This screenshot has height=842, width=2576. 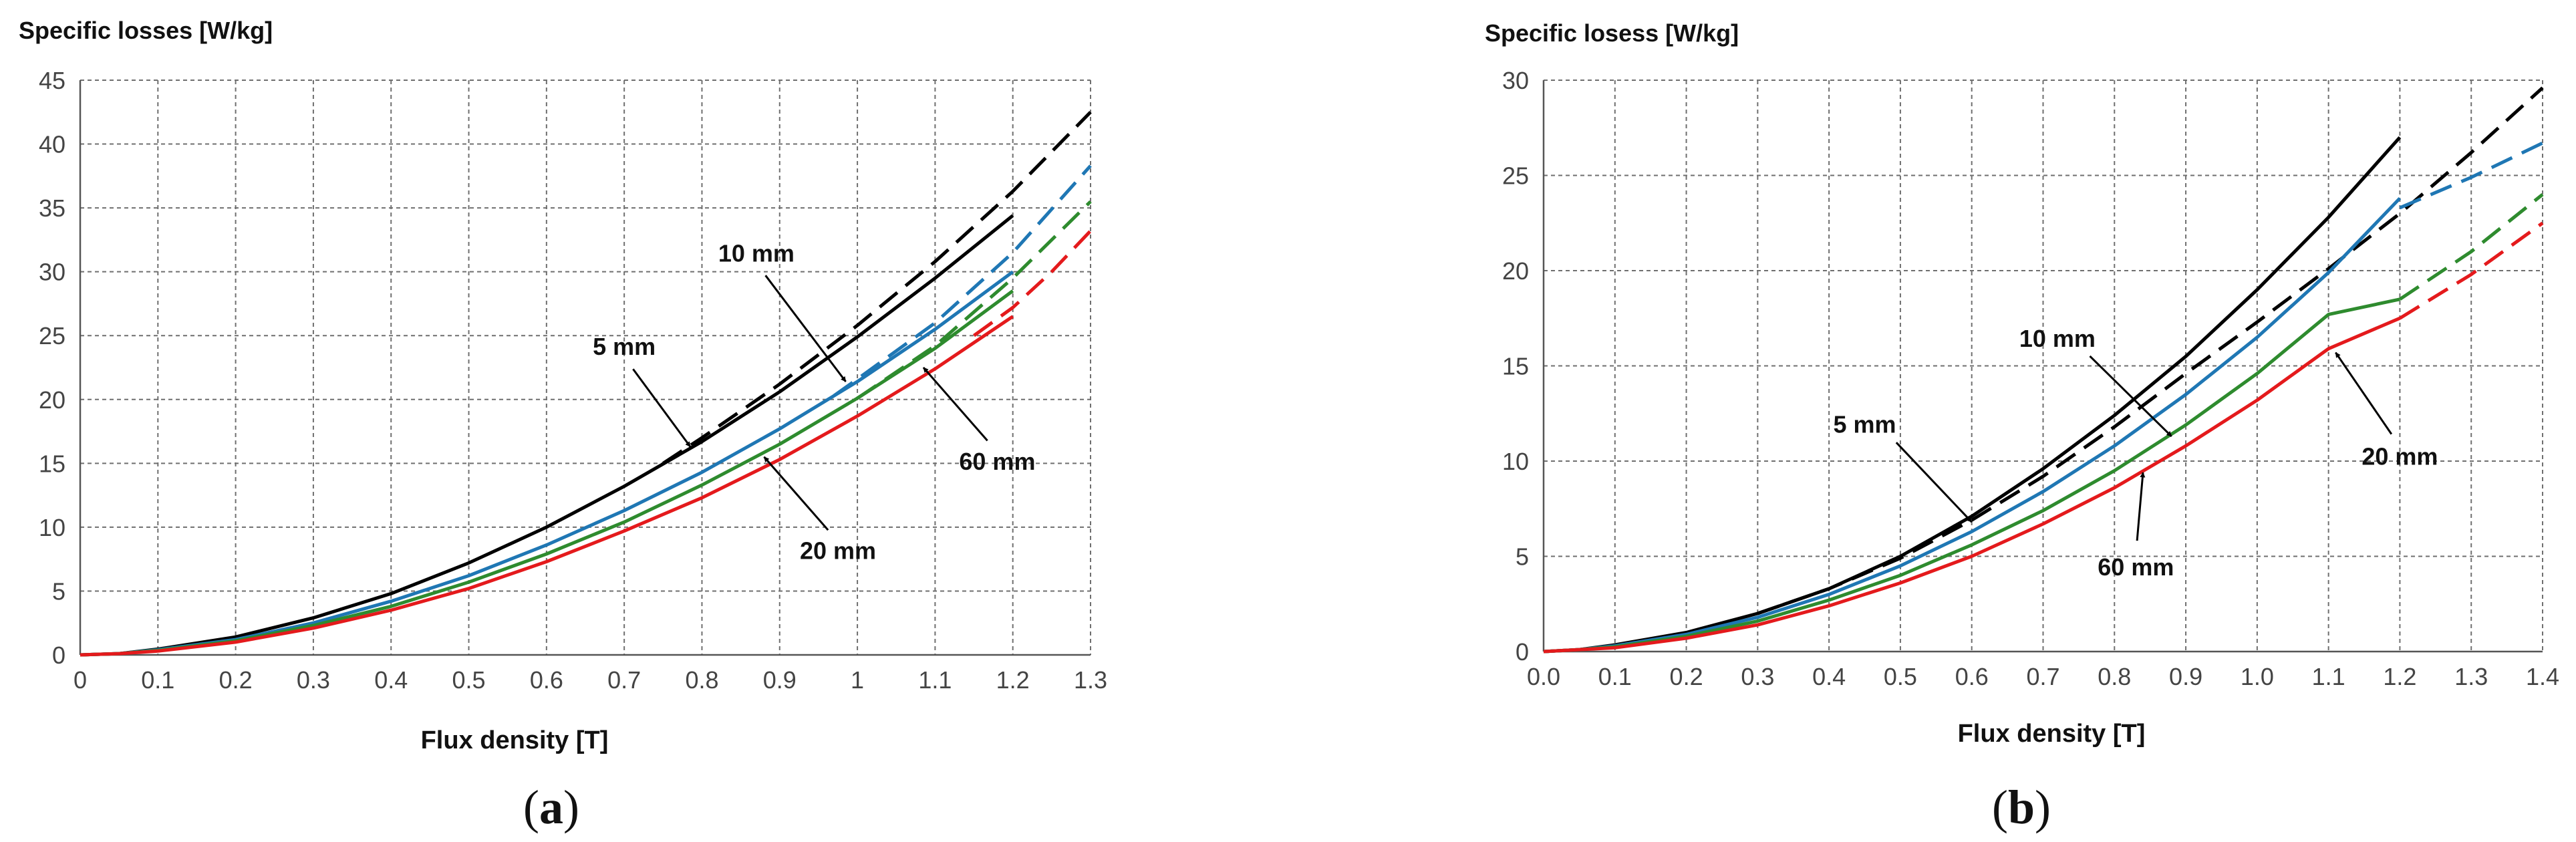 I want to click on y-tick-label-a: 35, so click(x=52, y=208).